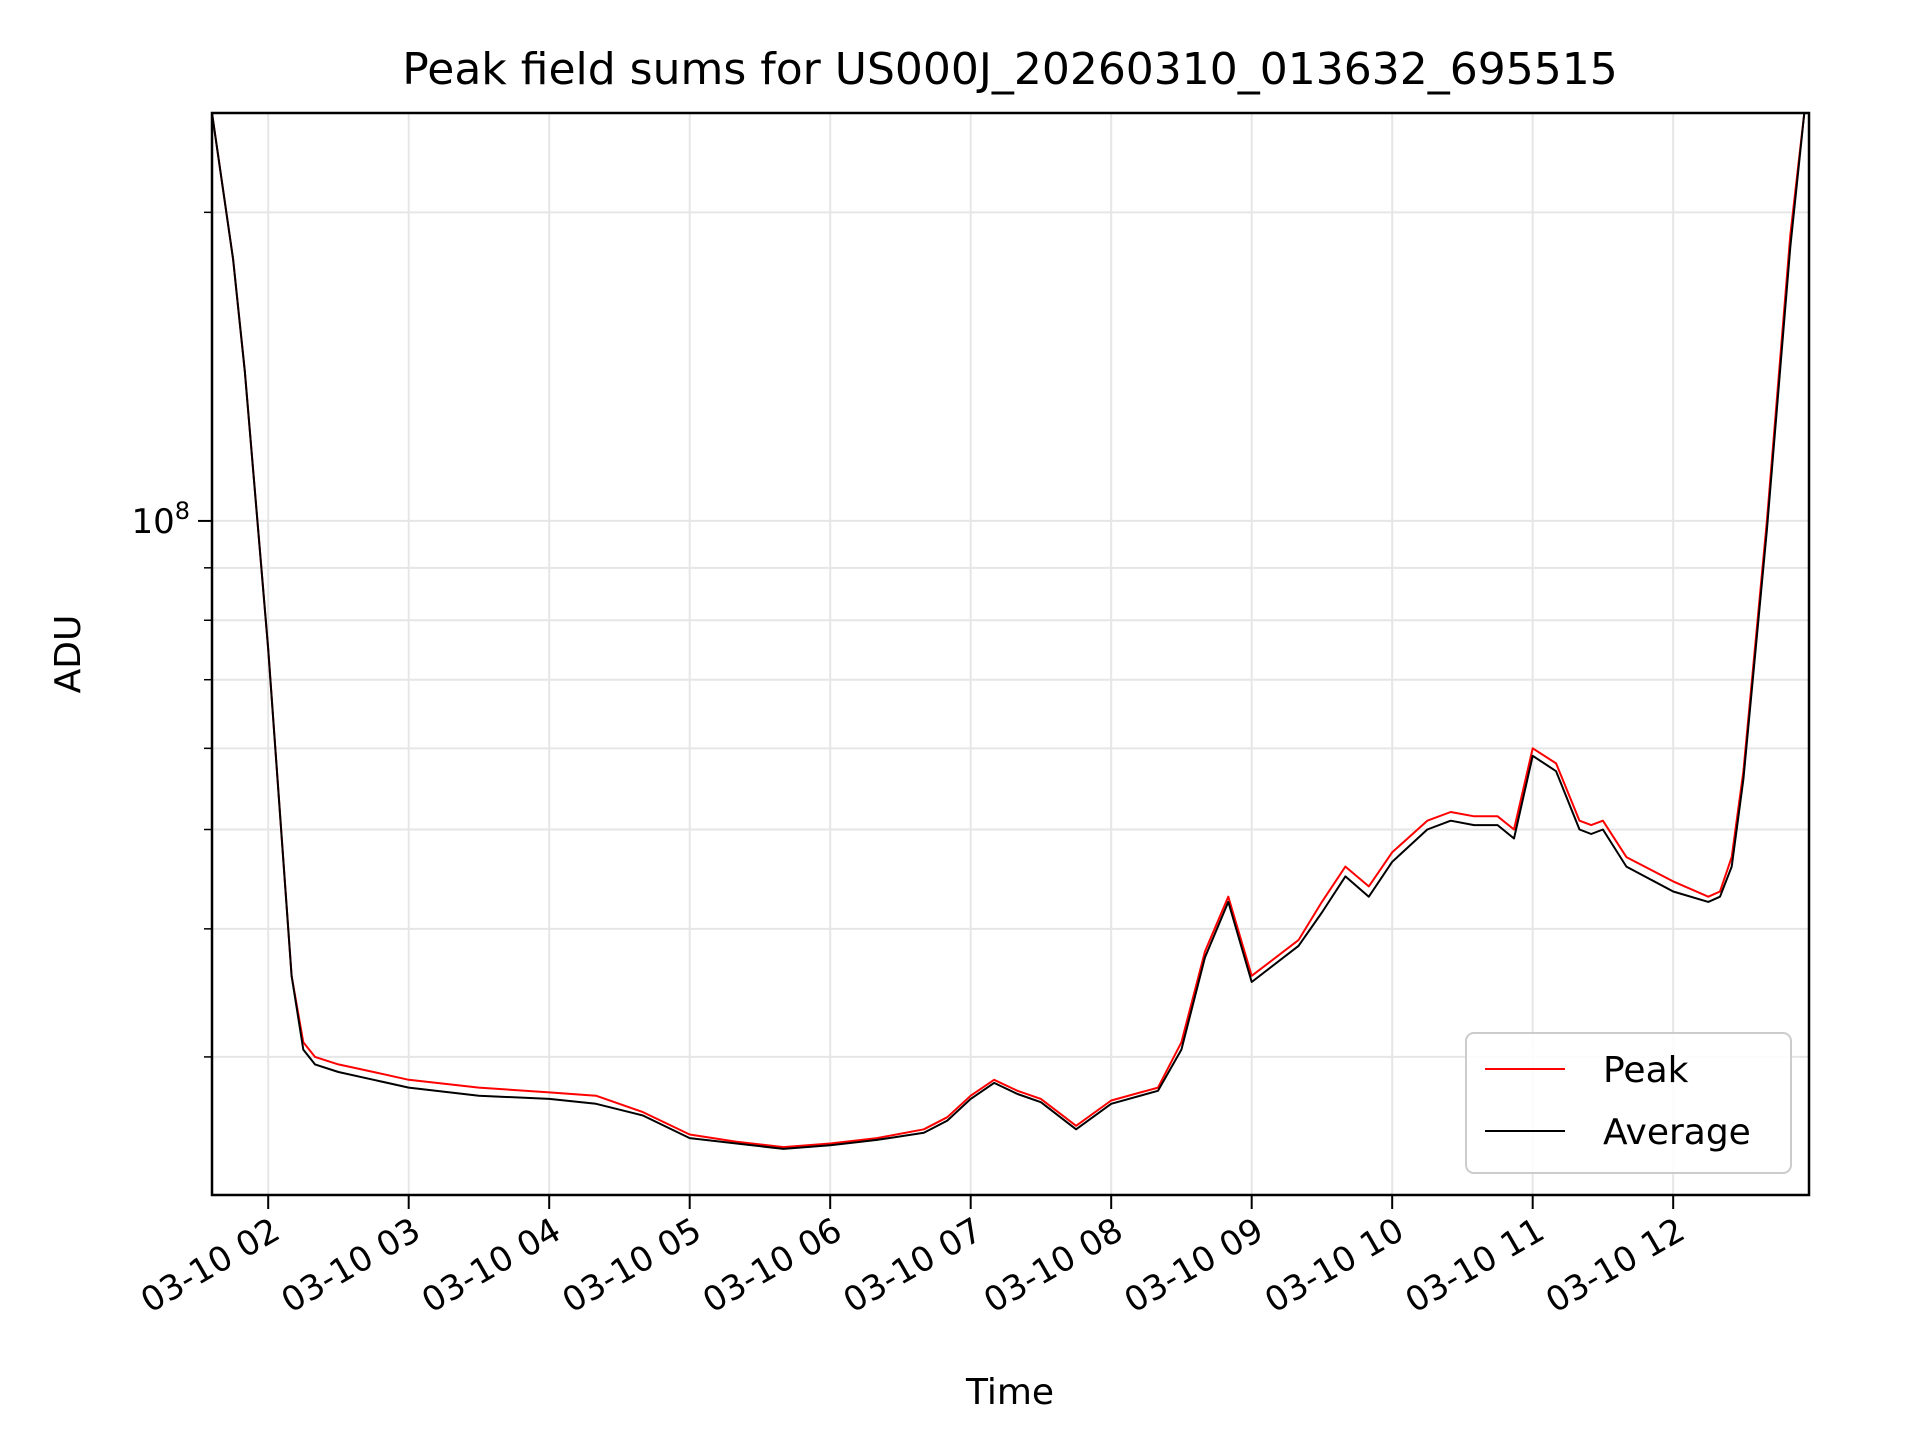 The image size is (1920, 1440). What do you see at coordinates (772, 1265) in the screenshot?
I see `x-tick-label: 03-10 06` at bounding box center [772, 1265].